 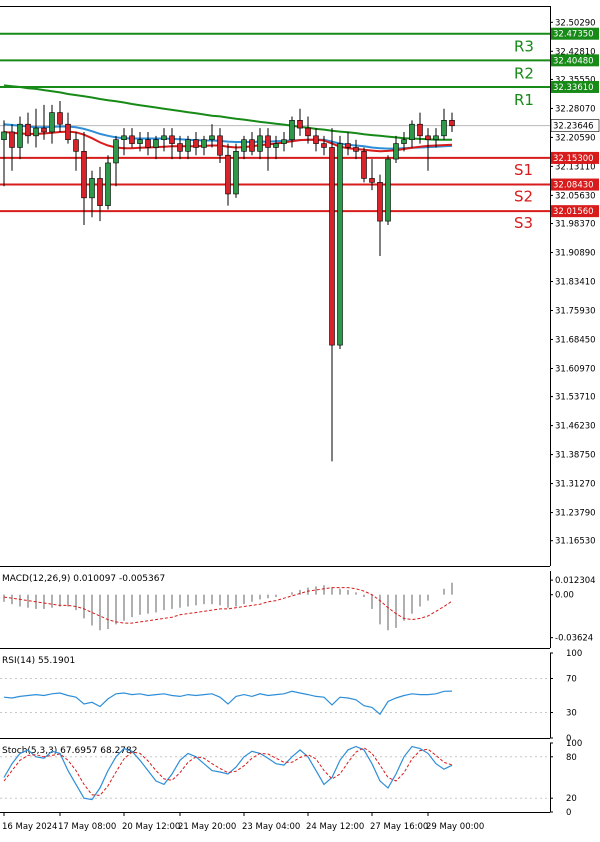 What do you see at coordinates (573, 61) in the screenshot?
I see `level-price-label: 32.40480` at bounding box center [573, 61].